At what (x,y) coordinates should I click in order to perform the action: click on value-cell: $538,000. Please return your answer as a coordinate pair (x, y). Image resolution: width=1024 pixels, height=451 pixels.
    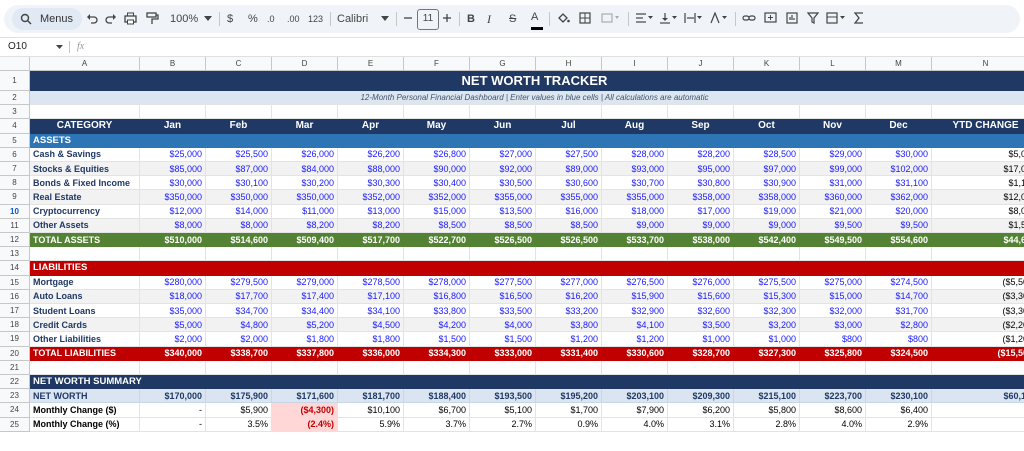
    Looking at the image, I should click on (701, 240).